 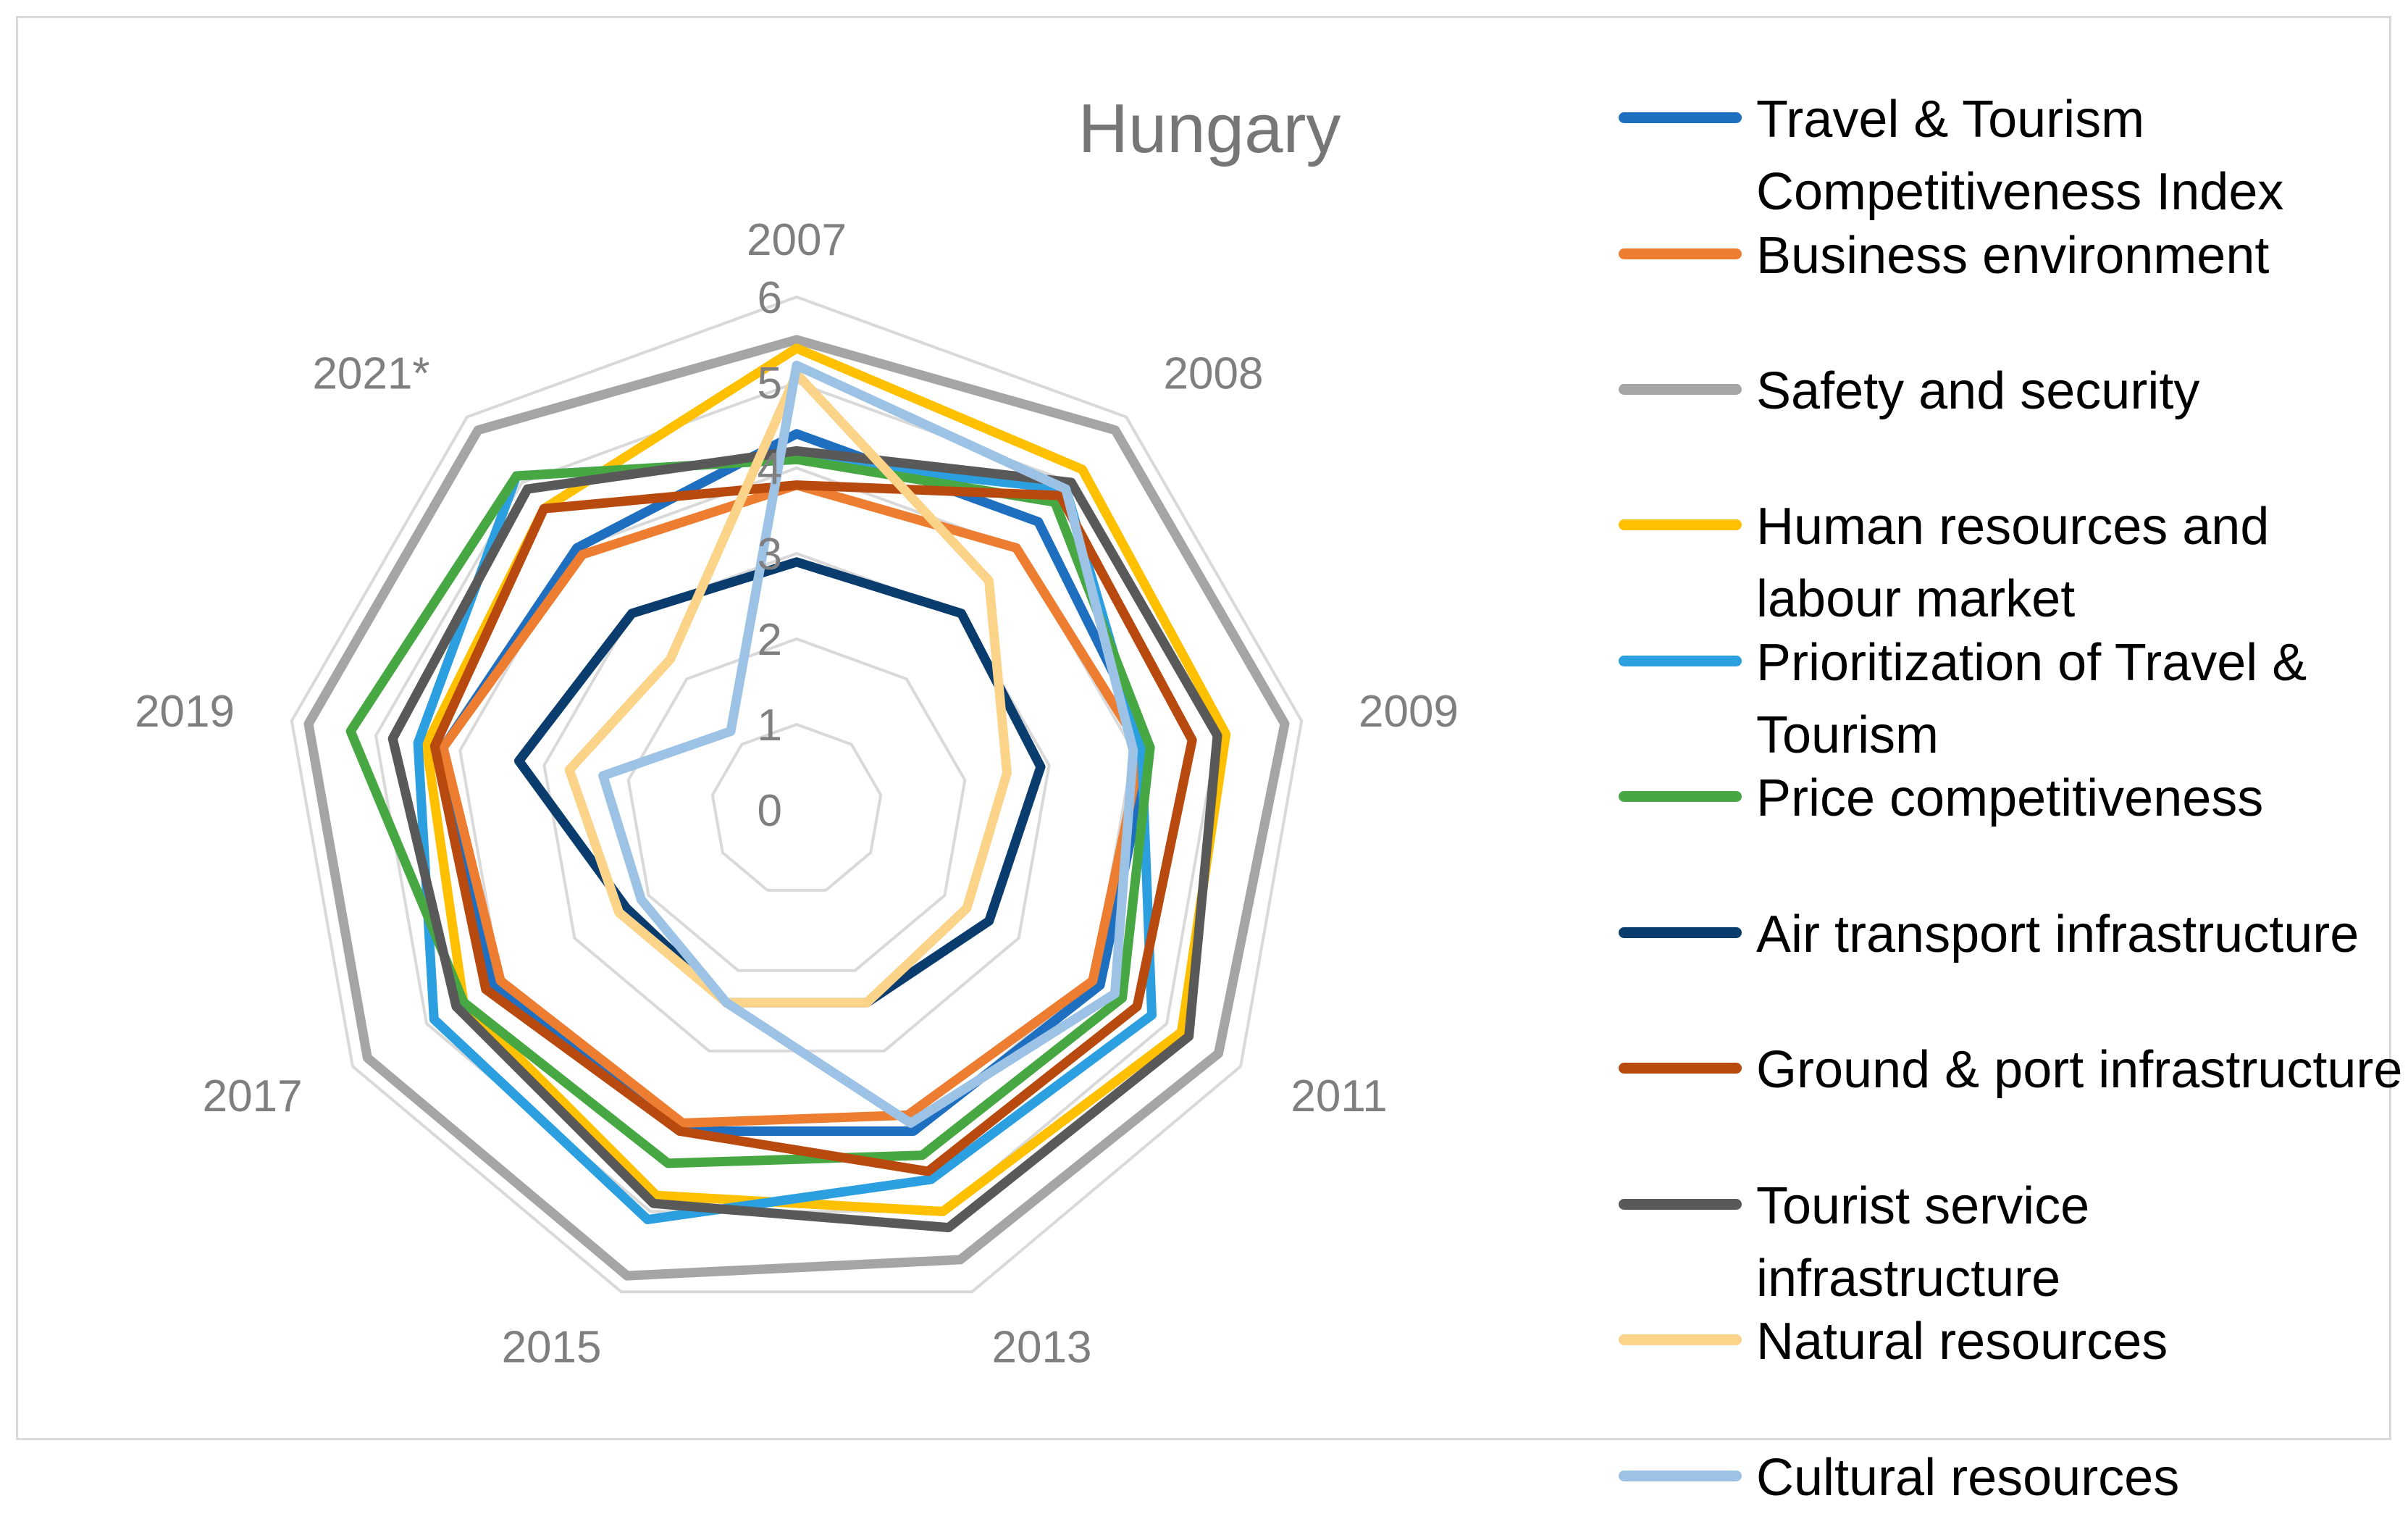 I want to click on category-label: 2017, so click(x=253, y=1096).